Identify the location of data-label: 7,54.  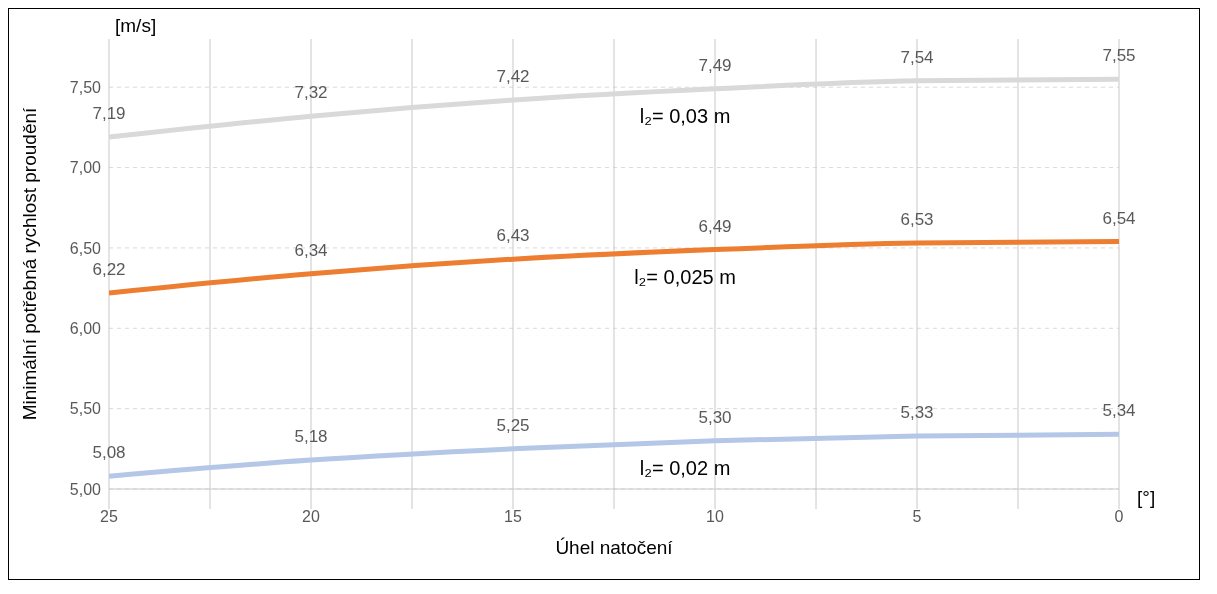
(917, 57).